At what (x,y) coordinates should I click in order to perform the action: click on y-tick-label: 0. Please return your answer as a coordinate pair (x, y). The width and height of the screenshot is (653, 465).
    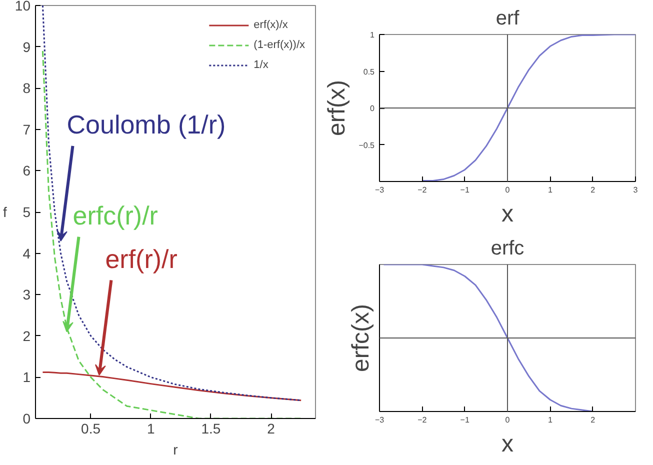
    Looking at the image, I should click on (373, 108).